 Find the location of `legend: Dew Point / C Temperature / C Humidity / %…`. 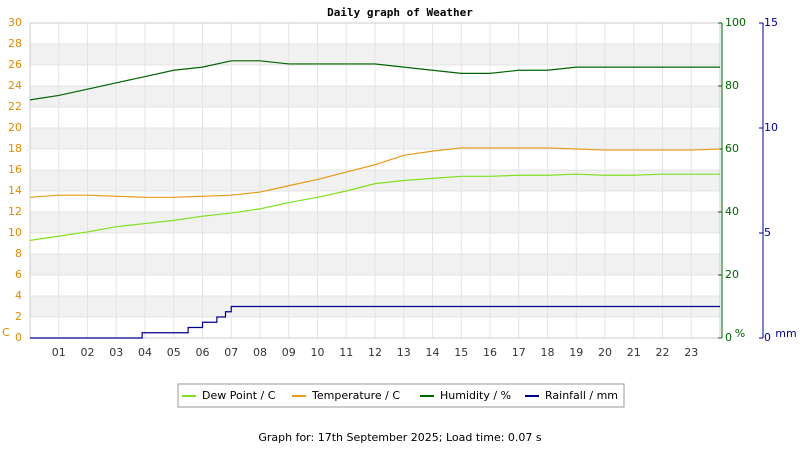

legend: Dew Point / C Temperature / C Humidity / %… is located at coordinates (401, 395).